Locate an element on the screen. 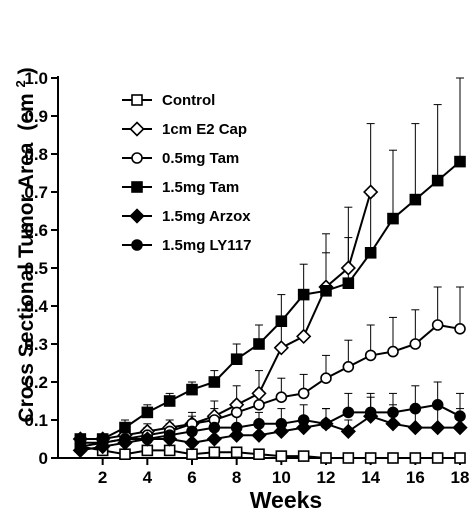  x-tick-label: 12 is located at coordinates (326, 477).